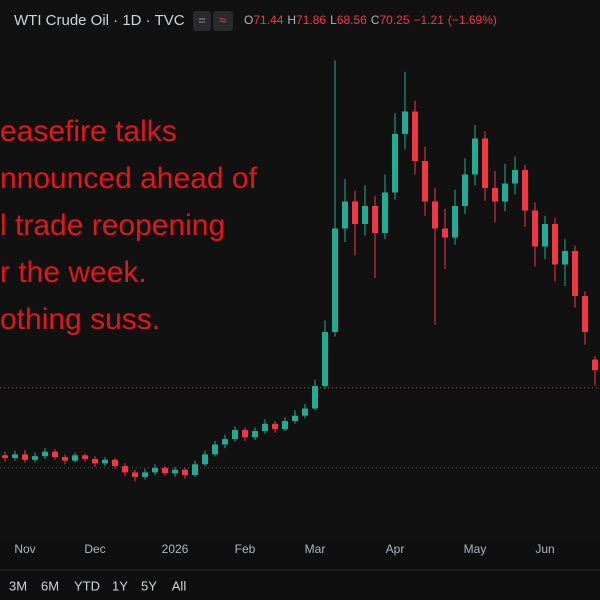 The image size is (600, 600). Describe the element at coordinates (80, 319) in the screenshot. I see `annotation-line: othing suss.` at that location.